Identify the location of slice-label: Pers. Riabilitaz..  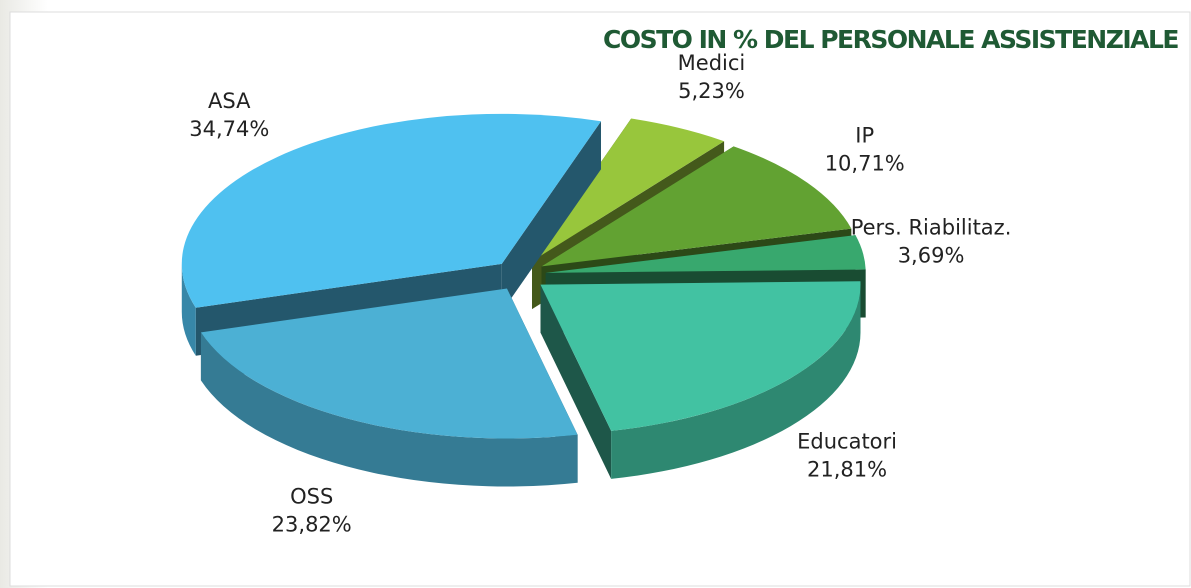
(931, 228).